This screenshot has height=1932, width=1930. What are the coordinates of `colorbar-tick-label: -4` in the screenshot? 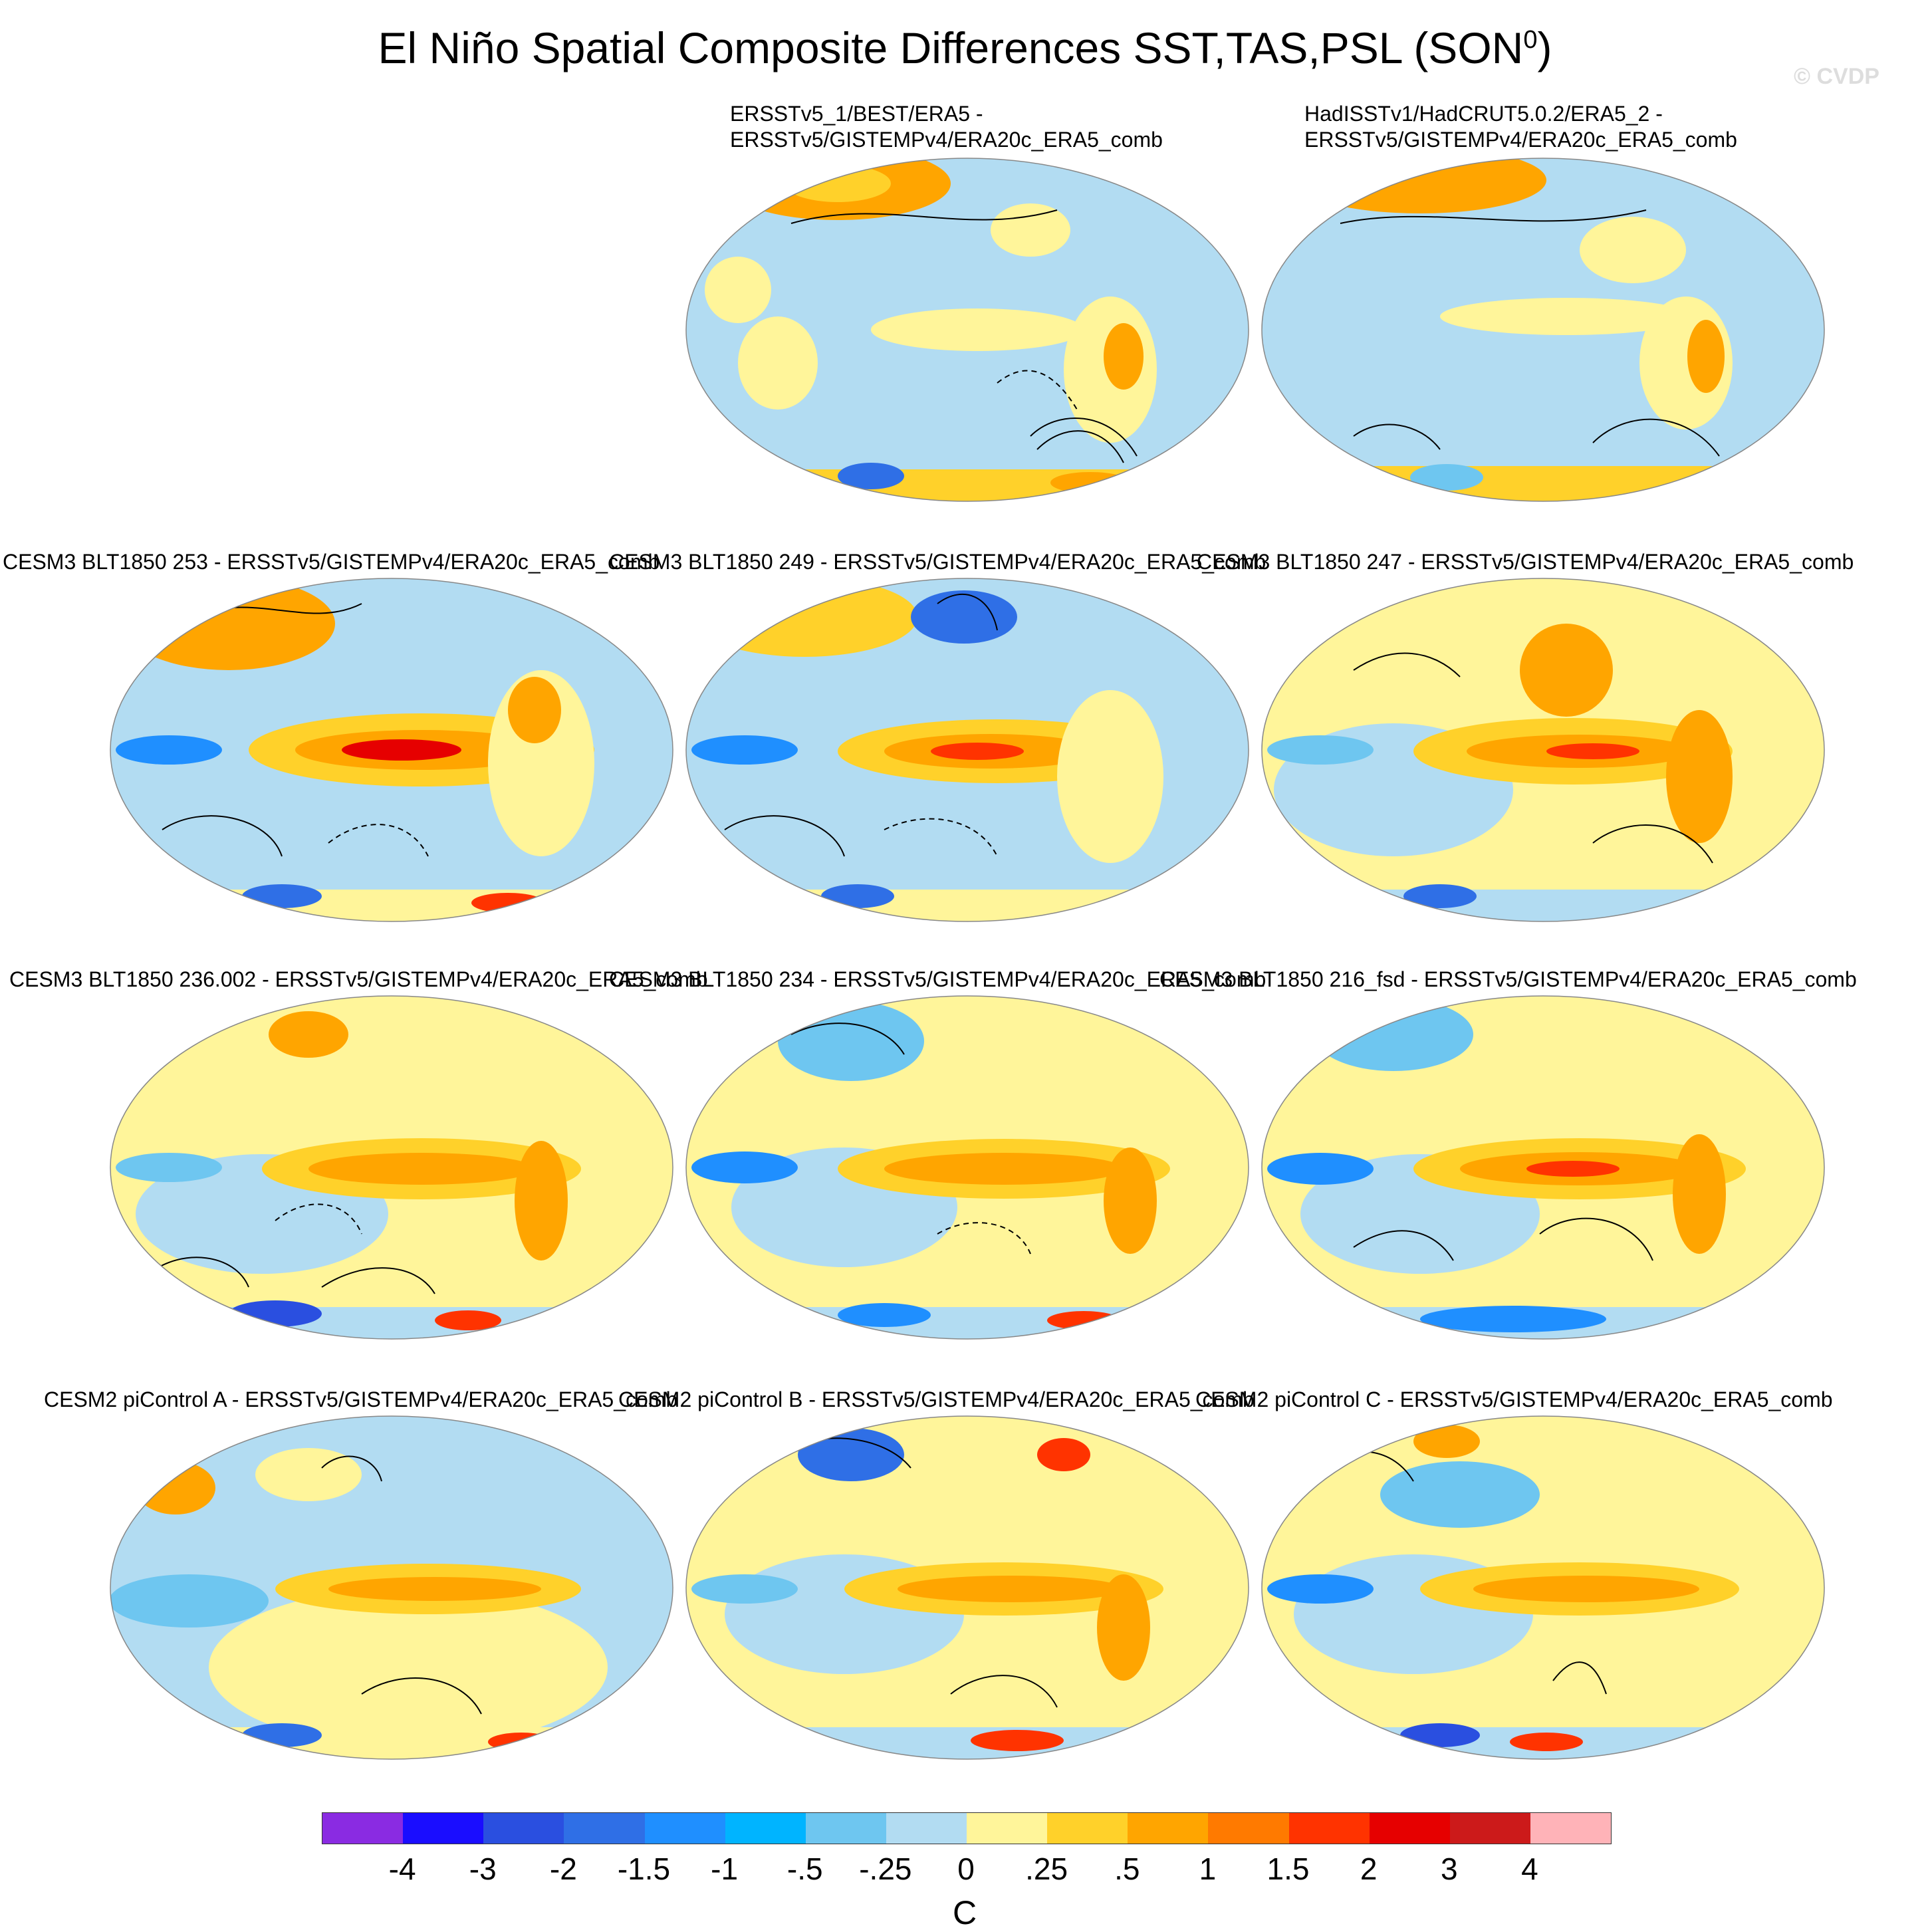 It's located at (402, 1869).